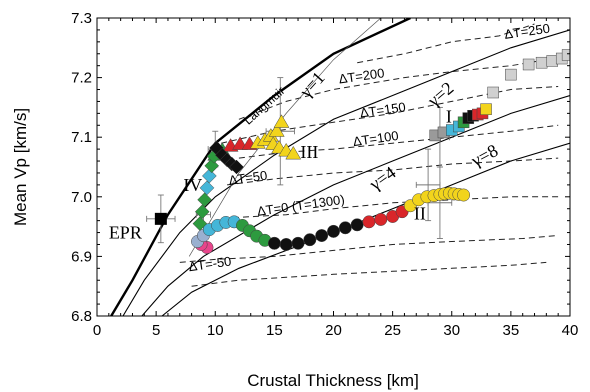 This screenshot has height=392, width=590. What do you see at coordinates (192, 185) in the screenshot?
I see `trajectory-label: IV` at bounding box center [192, 185].